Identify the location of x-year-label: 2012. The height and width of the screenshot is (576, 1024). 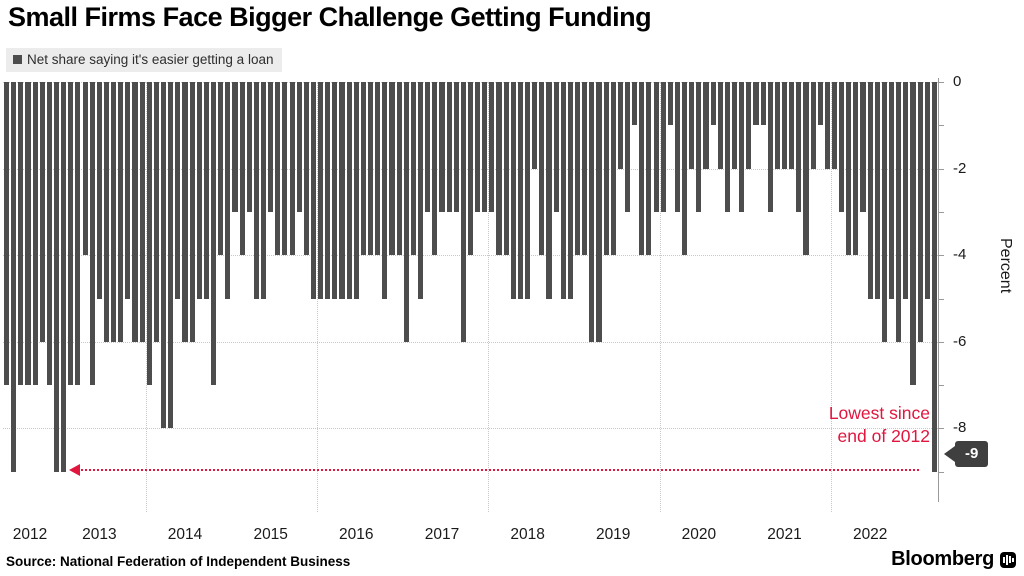
(30, 534).